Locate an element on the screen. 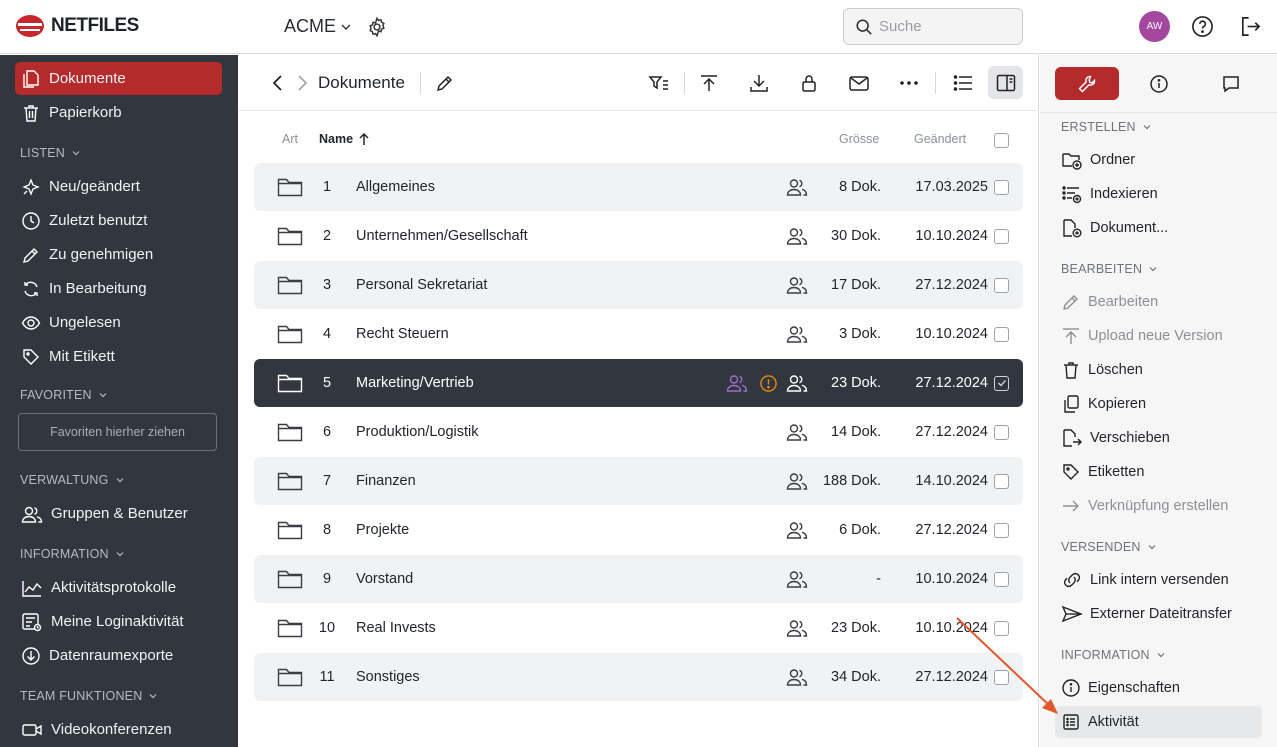  section-verwaltung: VERWALTUNG is located at coordinates (72, 480).